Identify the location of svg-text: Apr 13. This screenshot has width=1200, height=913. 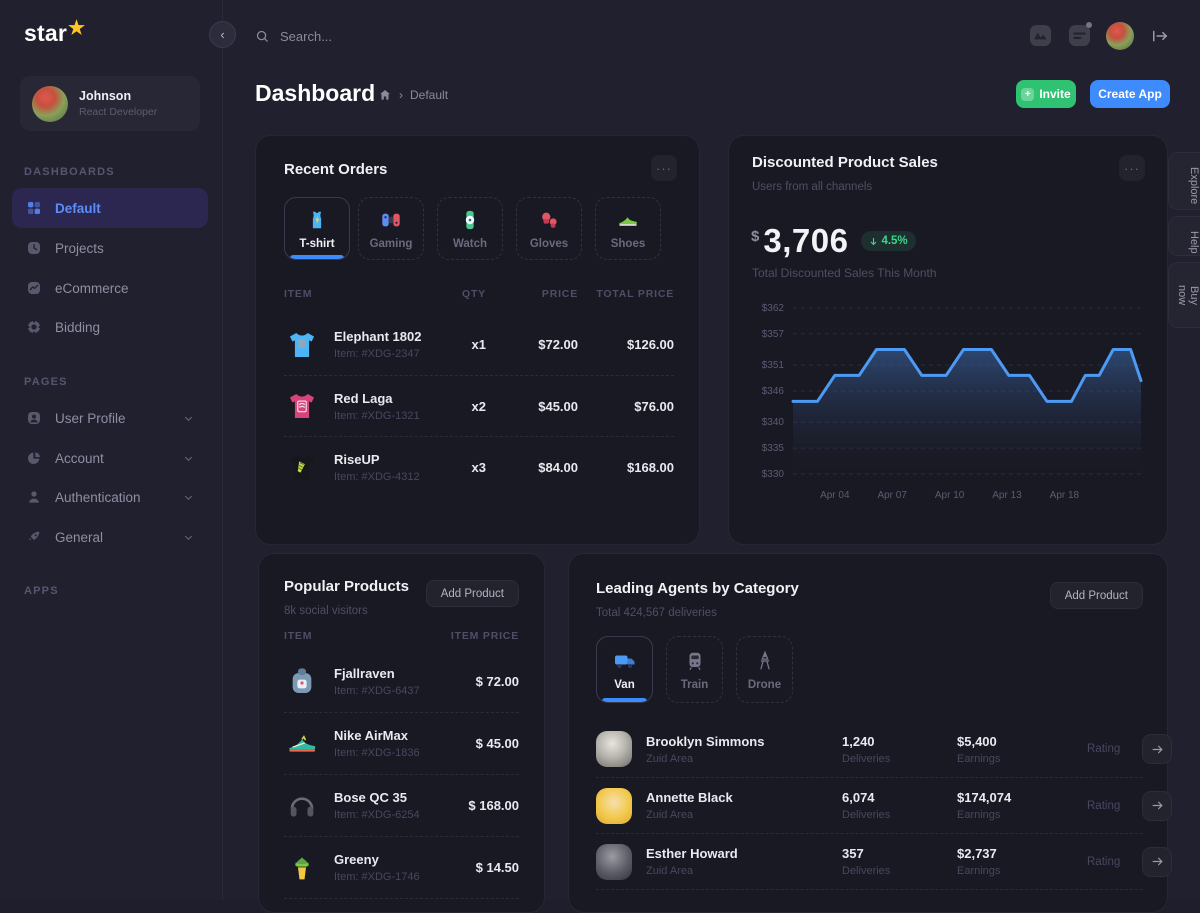
(1007, 495).